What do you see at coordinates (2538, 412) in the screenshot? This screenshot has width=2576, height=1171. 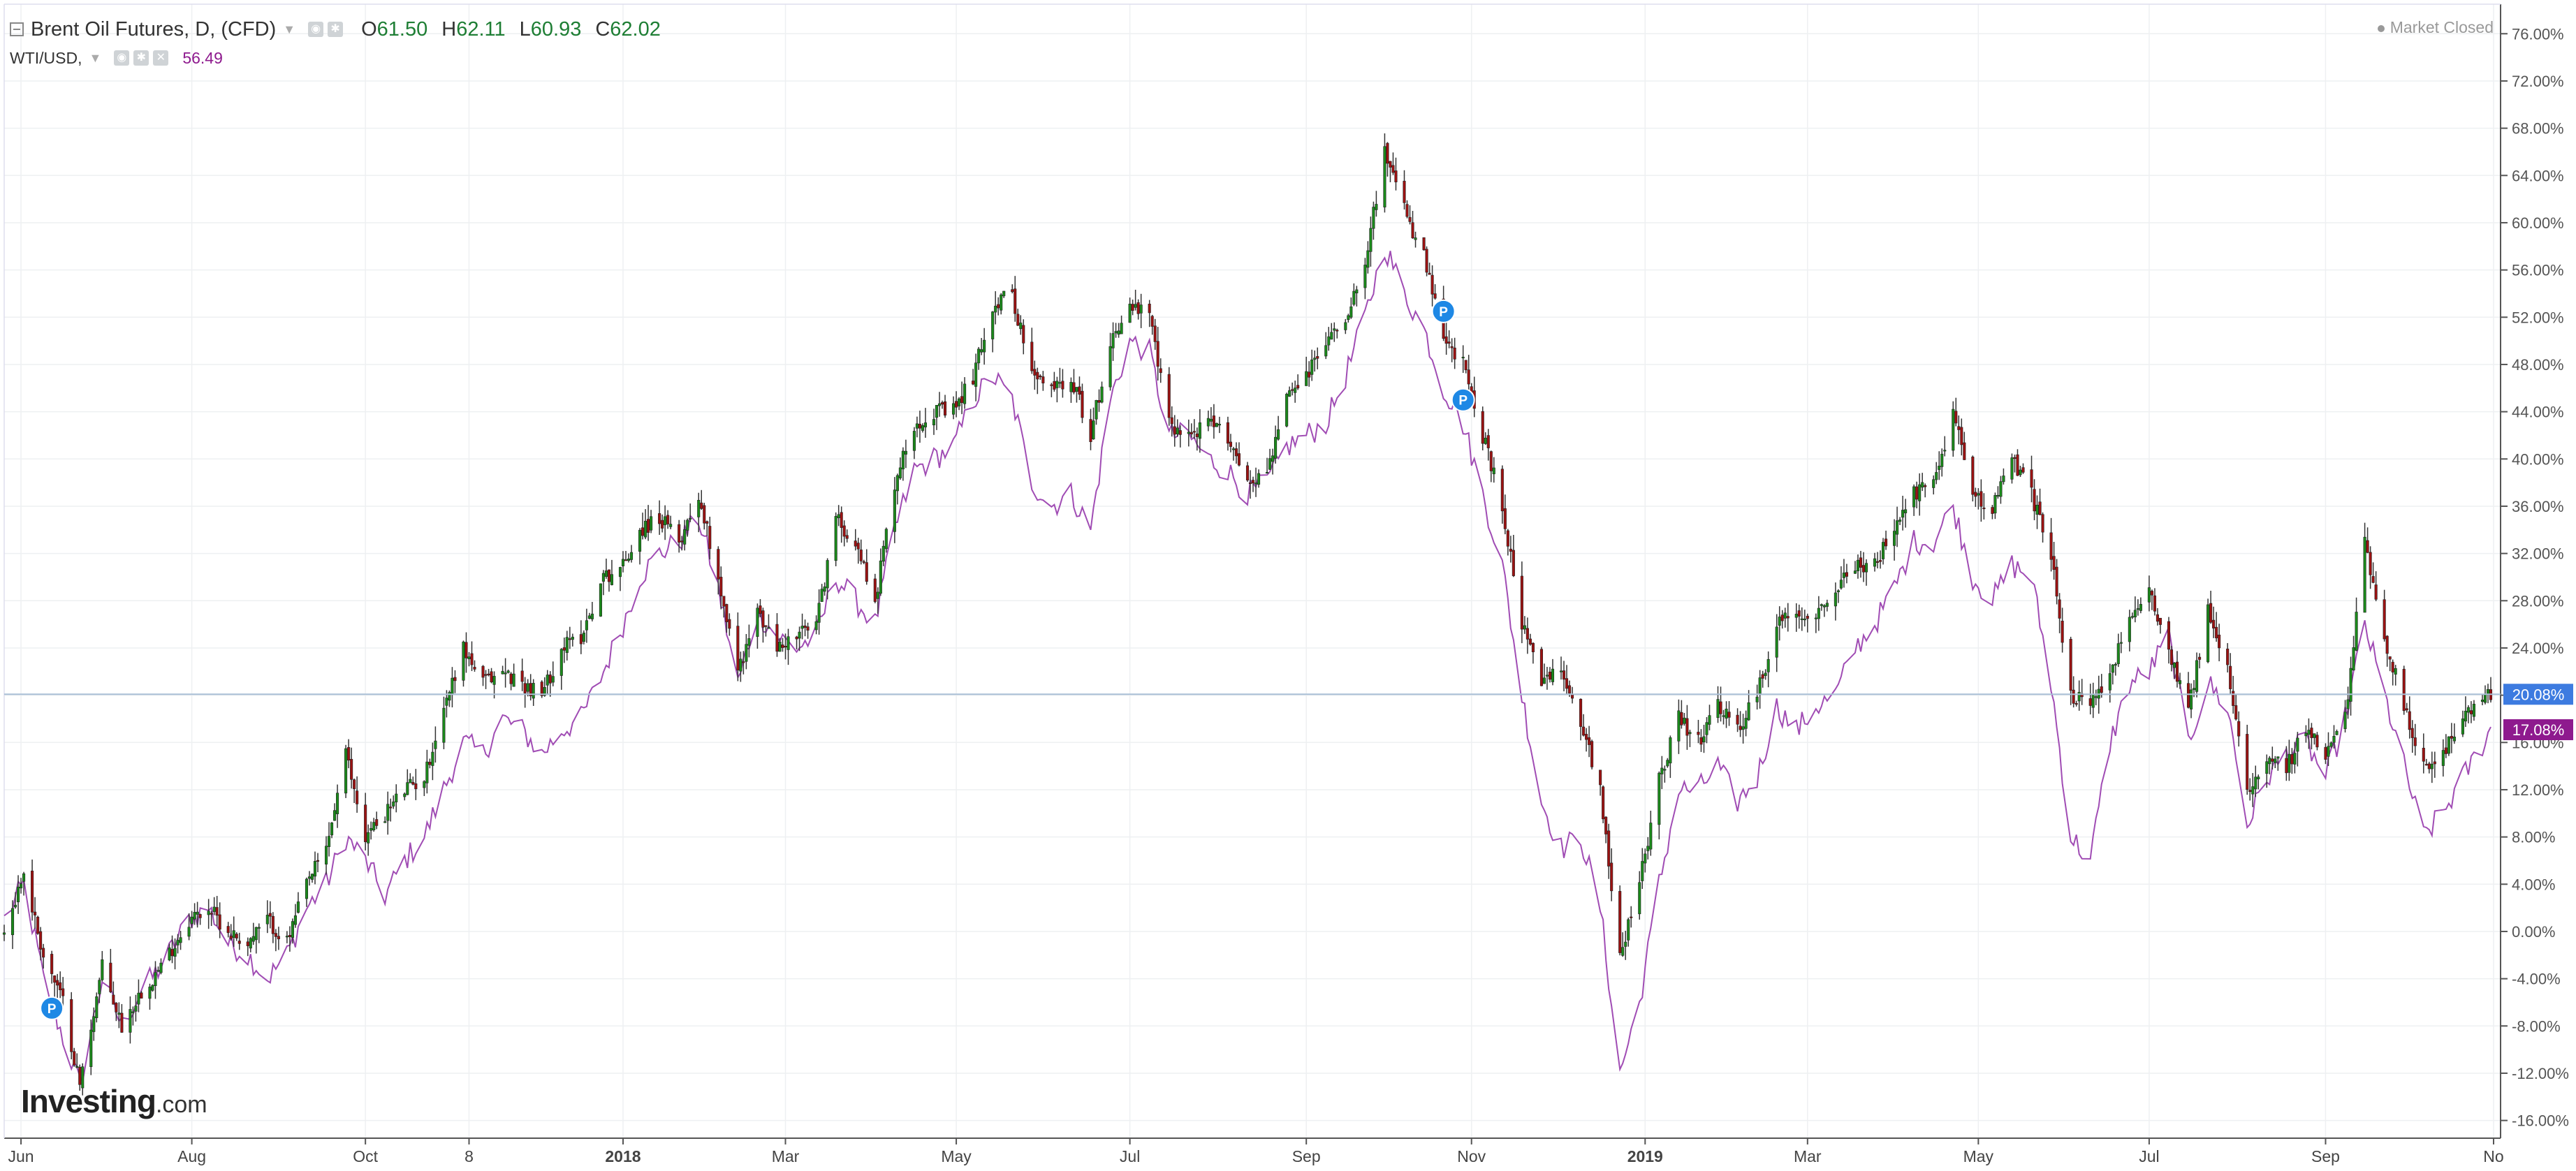 I see `y-tick-label: 44.00%` at bounding box center [2538, 412].